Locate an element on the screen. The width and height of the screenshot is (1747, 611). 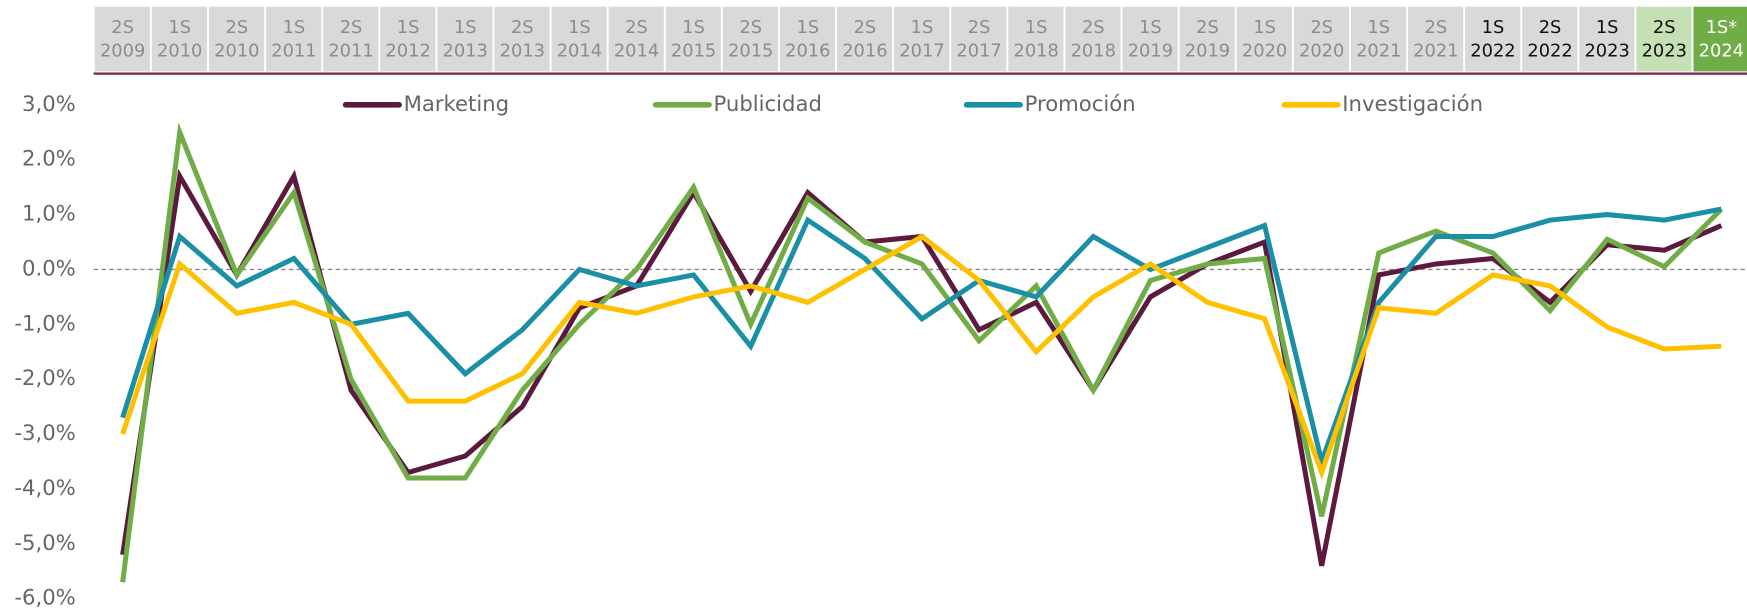
x-tick-label: 2S 2014 is located at coordinates (636, 39).